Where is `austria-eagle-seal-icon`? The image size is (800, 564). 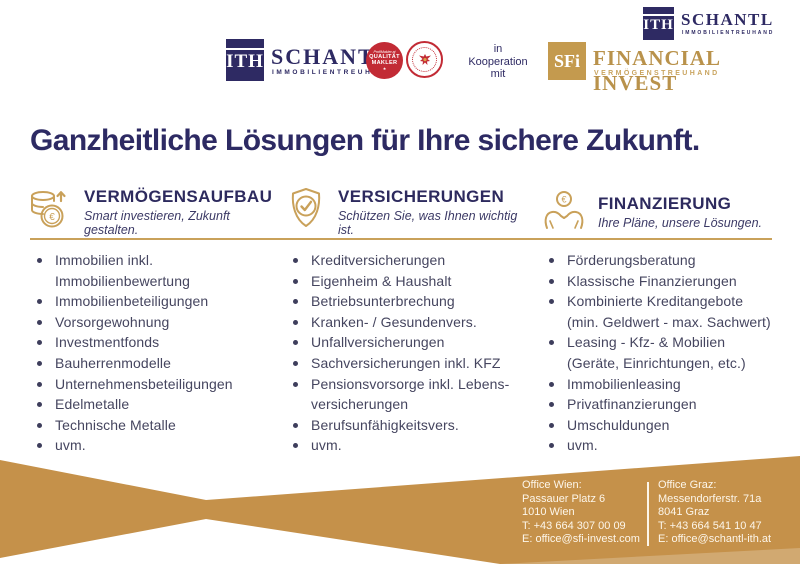
austria-eagle-seal-icon is located at coordinates (424, 59).